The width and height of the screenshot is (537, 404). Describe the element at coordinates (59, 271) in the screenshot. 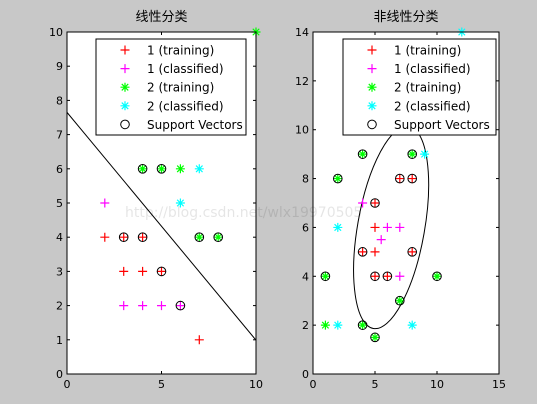

I see `y-tick-label: 3` at that location.